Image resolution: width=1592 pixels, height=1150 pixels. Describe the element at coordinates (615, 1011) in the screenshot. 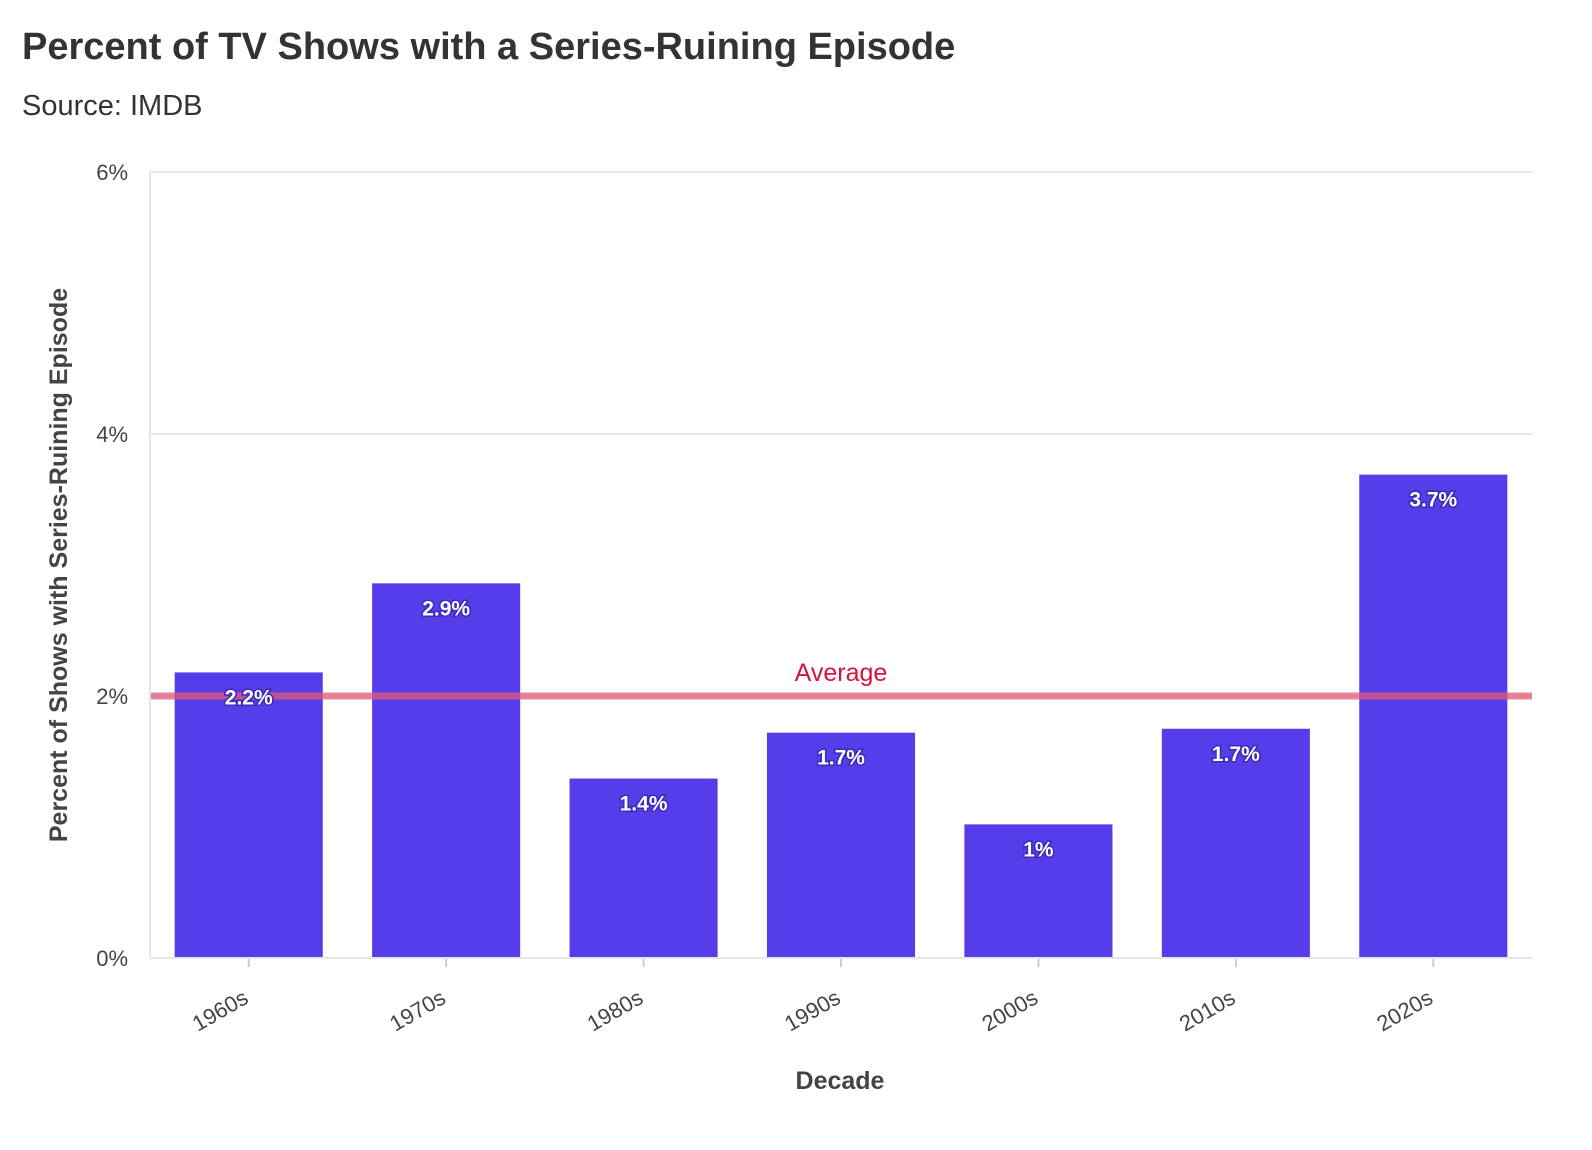

I see `x-tick-label: 1980s` at that location.